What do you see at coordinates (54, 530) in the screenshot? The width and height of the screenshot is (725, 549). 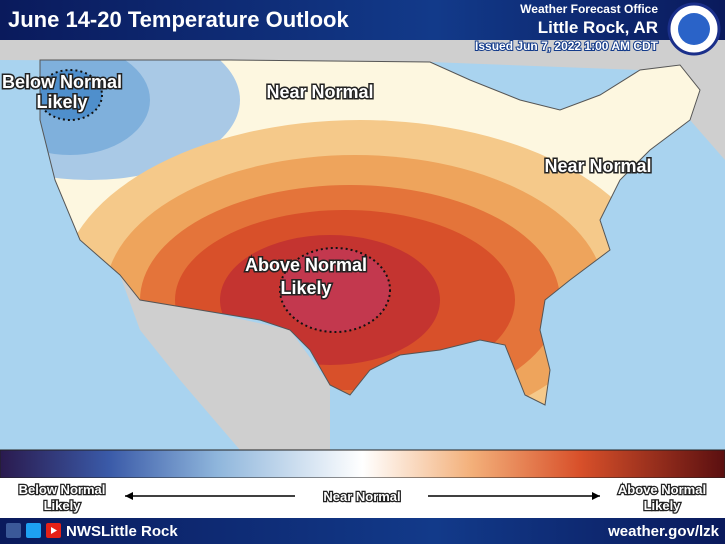 I see `youtube-play` at bounding box center [54, 530].